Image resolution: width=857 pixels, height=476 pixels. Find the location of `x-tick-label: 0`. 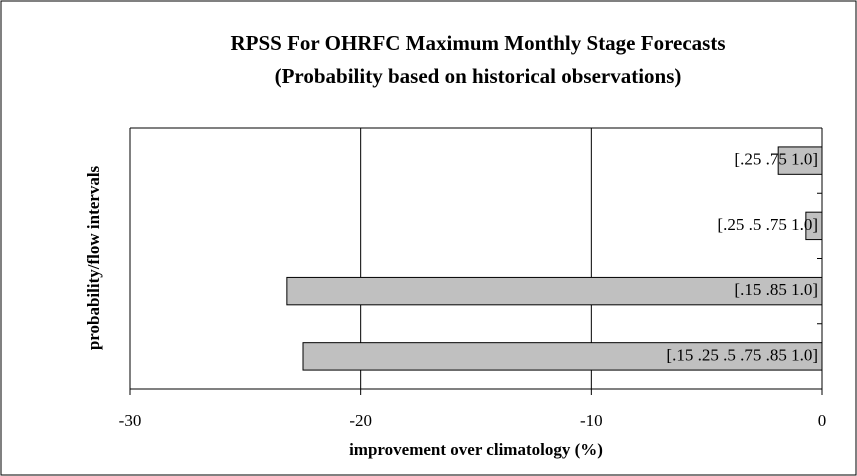

x-tick-label: 0 is located at coordinates (822, 420).